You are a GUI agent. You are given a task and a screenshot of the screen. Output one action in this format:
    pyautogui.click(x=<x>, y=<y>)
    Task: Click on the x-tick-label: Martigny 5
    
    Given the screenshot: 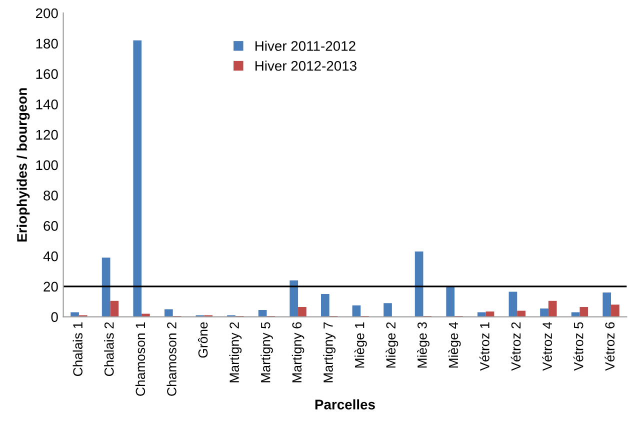 What is the action you would take?
    pyautogui.click(x=266, y=352)
    